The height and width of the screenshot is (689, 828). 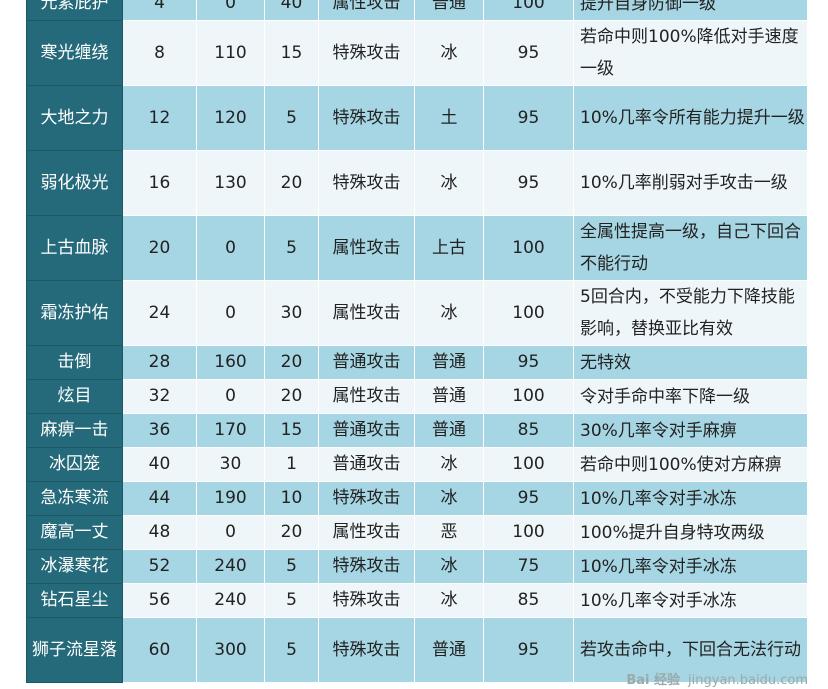 What do you see at coordinates (159, 464) in the screenshot?
I see `level-cell: 40` at bounding box center [159, 464].